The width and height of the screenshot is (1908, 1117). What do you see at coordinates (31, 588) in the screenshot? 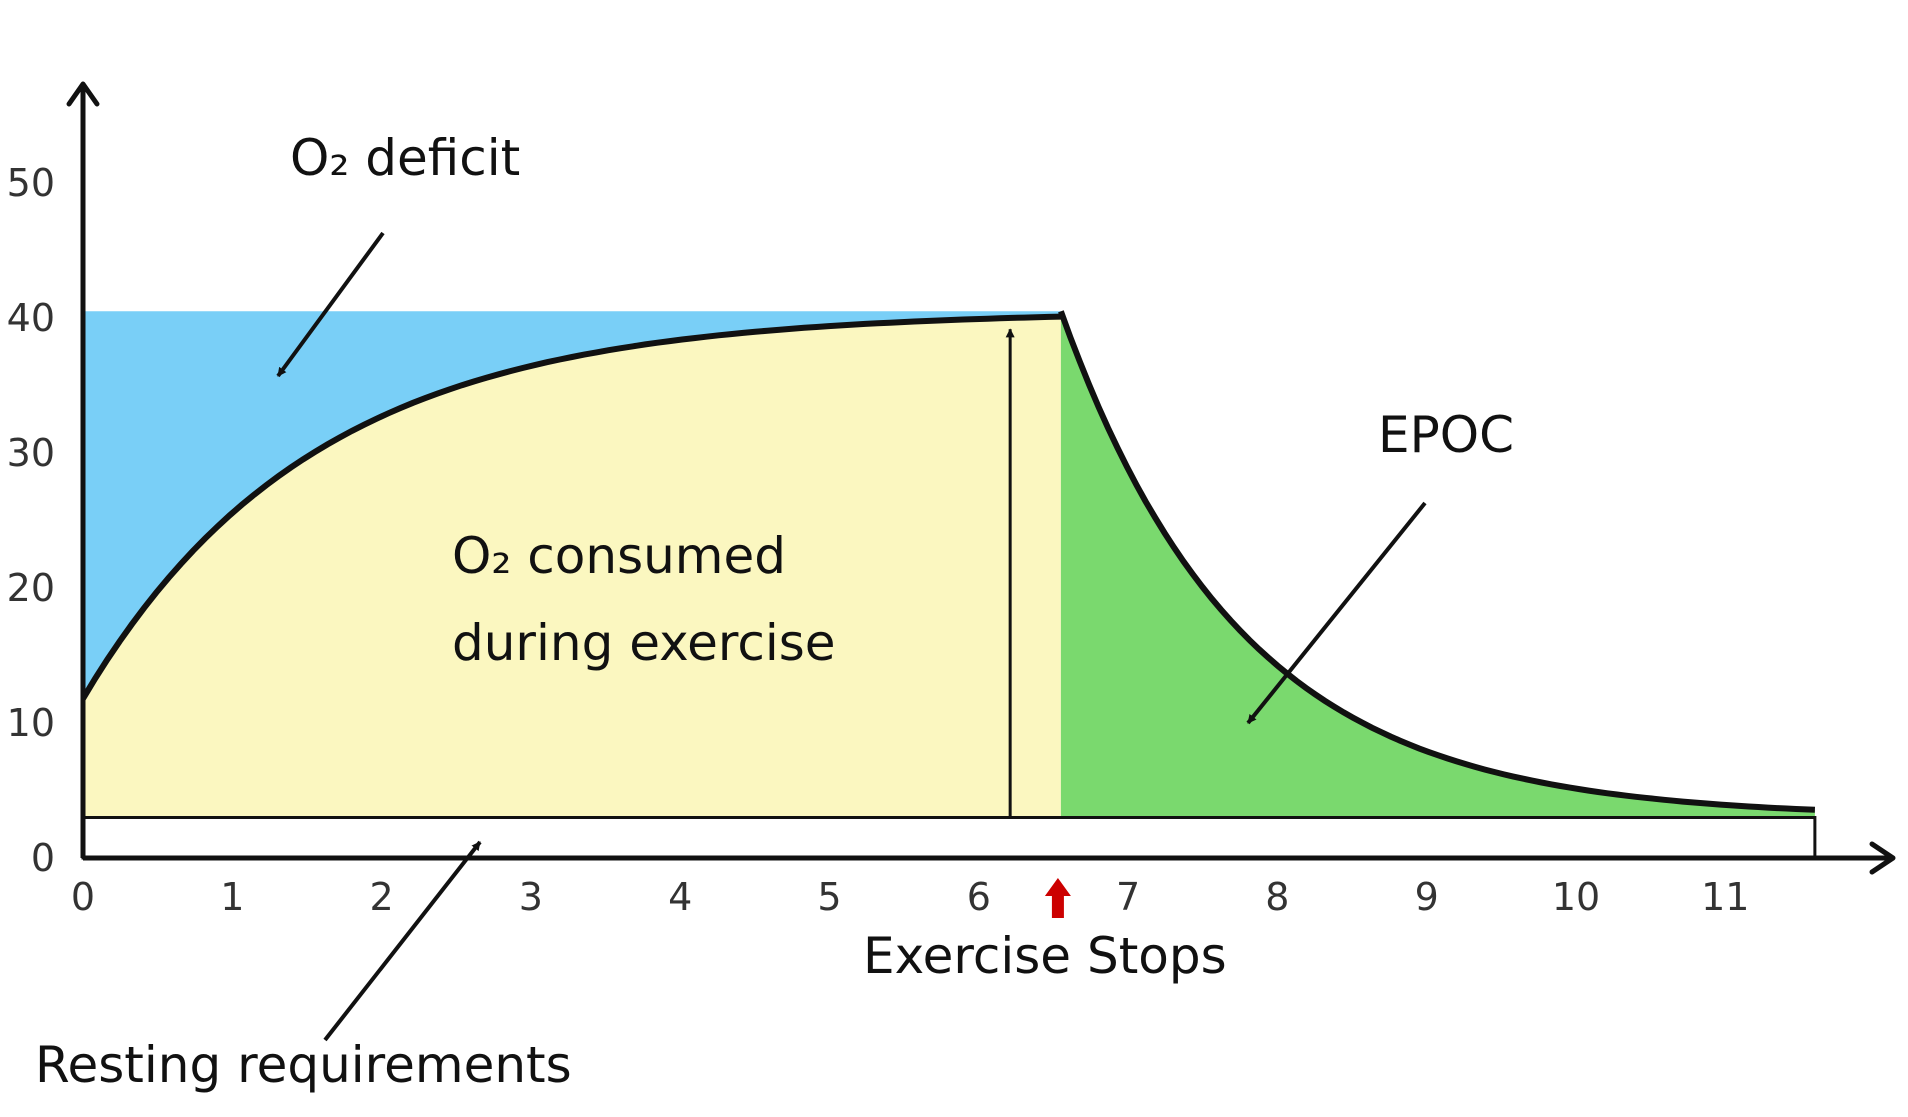
I see `y-tick-label: 20` at bounding box center [31, 588].